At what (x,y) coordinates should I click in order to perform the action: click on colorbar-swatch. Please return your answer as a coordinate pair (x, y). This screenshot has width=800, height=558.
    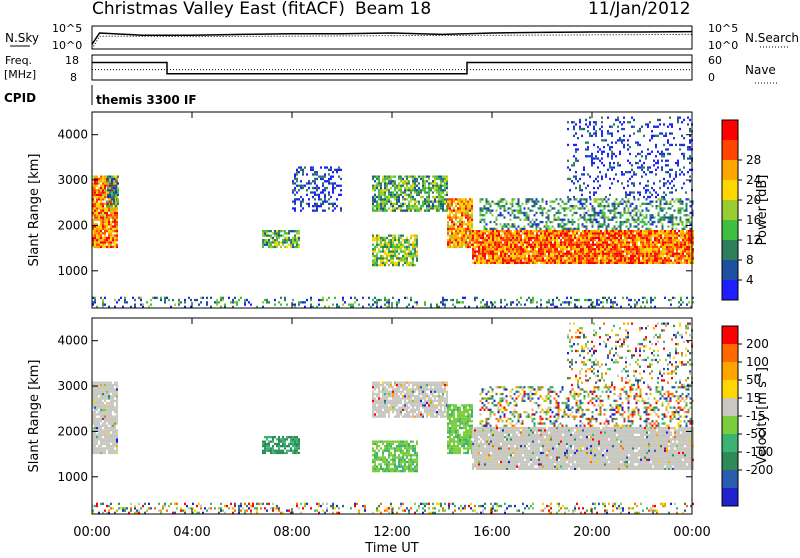
    Looking at the image, I should click on (730, 170).